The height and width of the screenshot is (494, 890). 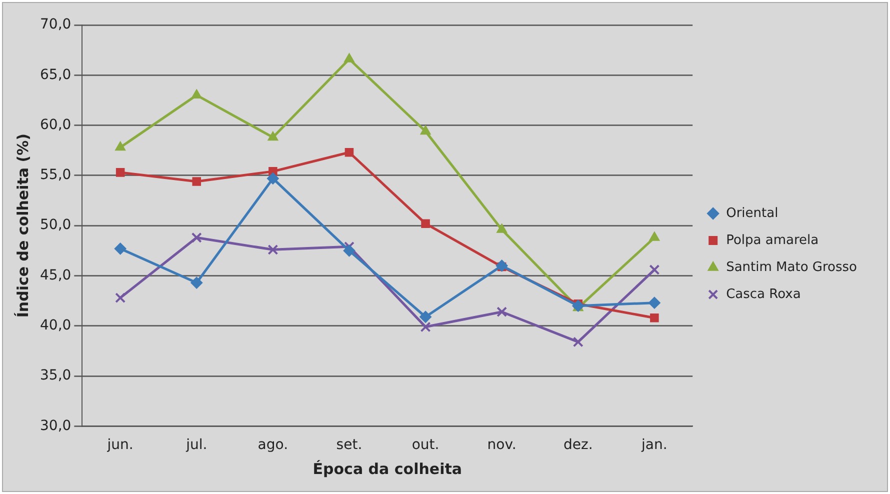 What do you see at coordinates (56, 225) in the screenshot?
I see `y-tick-label: 50,0` at bounding box center [56, 225].